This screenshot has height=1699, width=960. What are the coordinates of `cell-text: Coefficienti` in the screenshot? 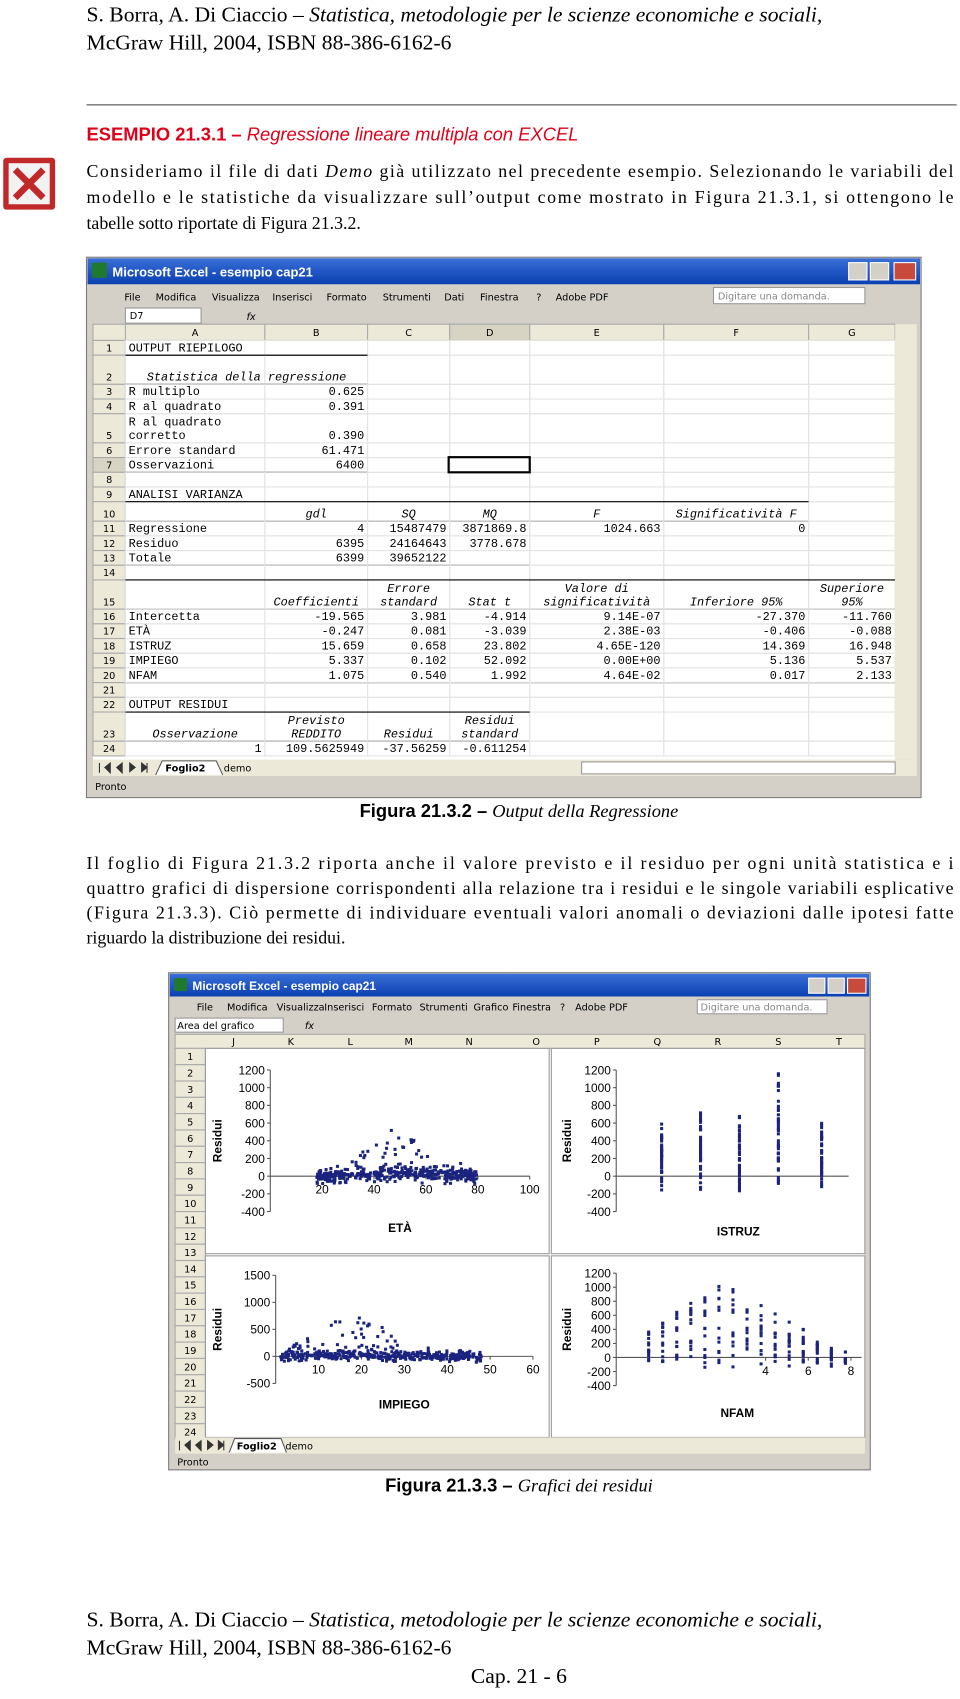 It's located at (316, 602).